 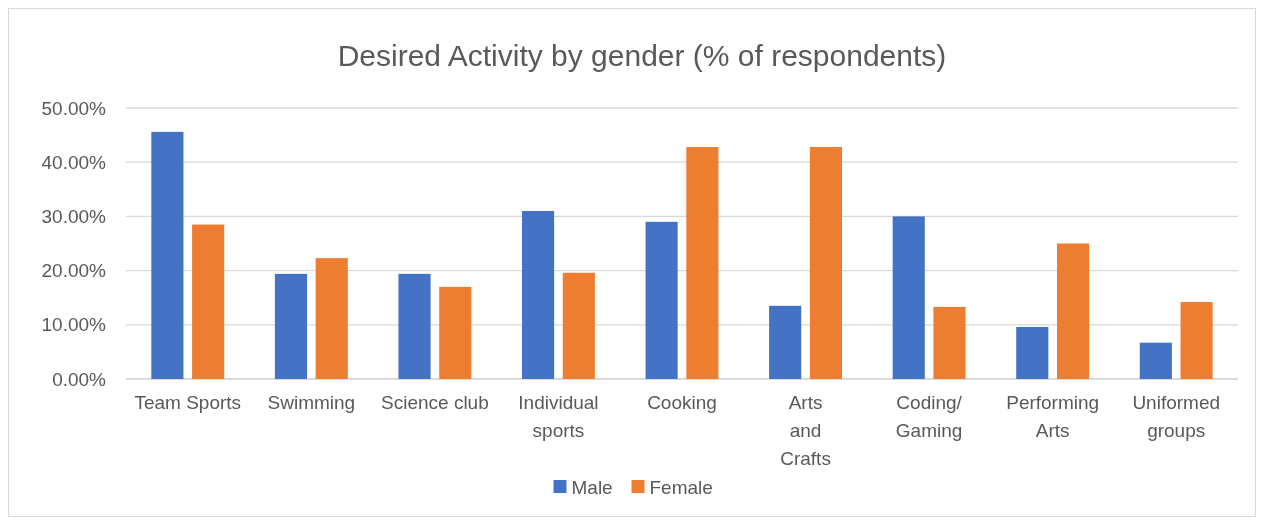 I want to click on x-tick-label: Arts and Crafts, so click(x=805, y=430).